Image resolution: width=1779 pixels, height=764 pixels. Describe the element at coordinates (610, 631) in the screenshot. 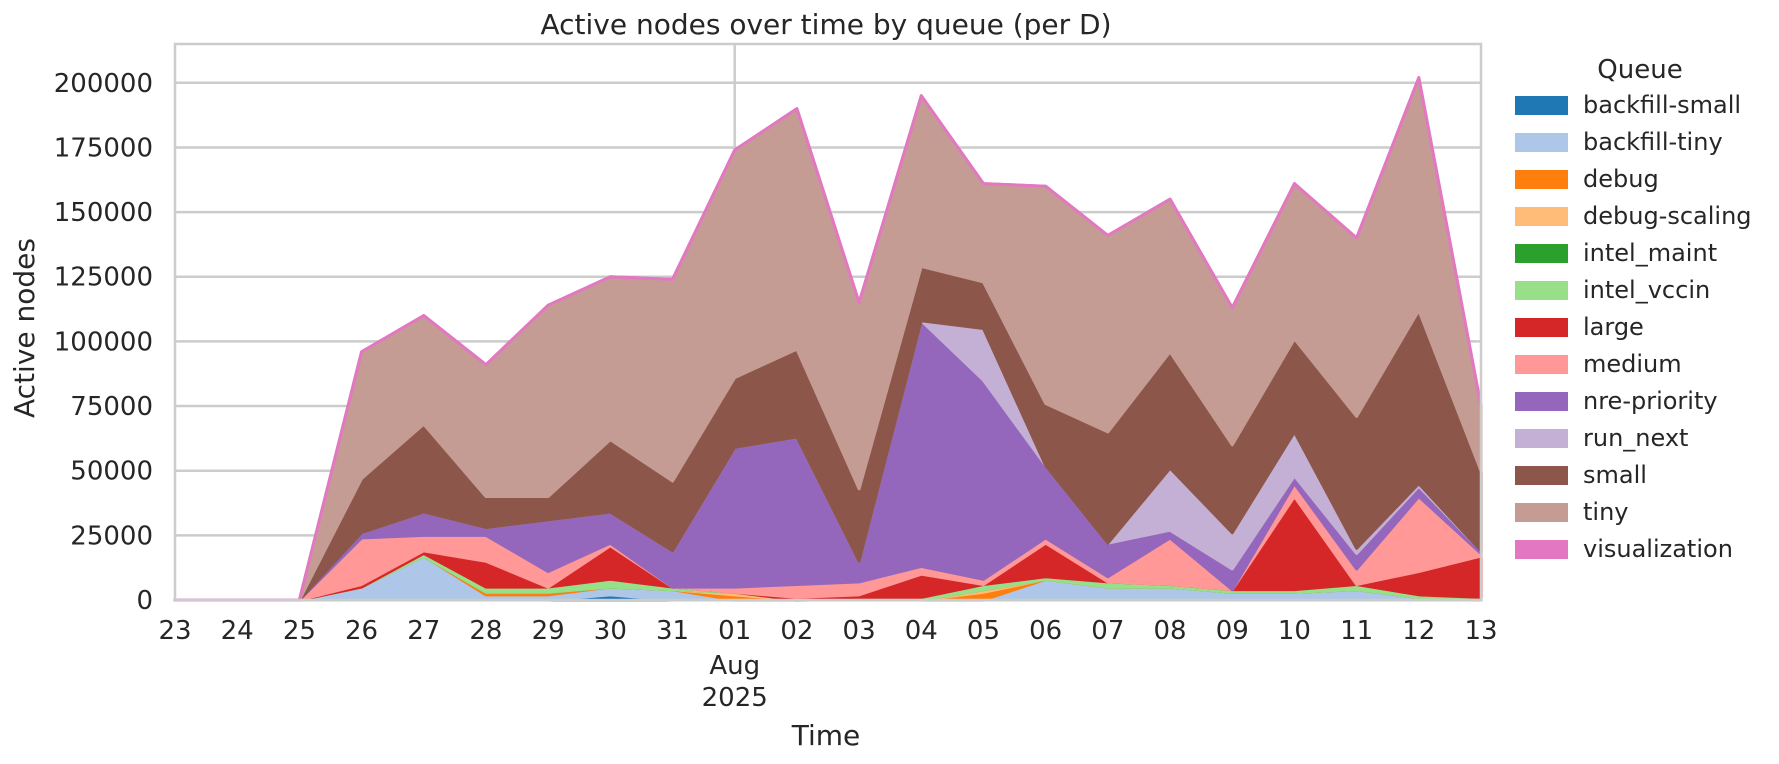

I see `x-tick-label: 30` at that location.